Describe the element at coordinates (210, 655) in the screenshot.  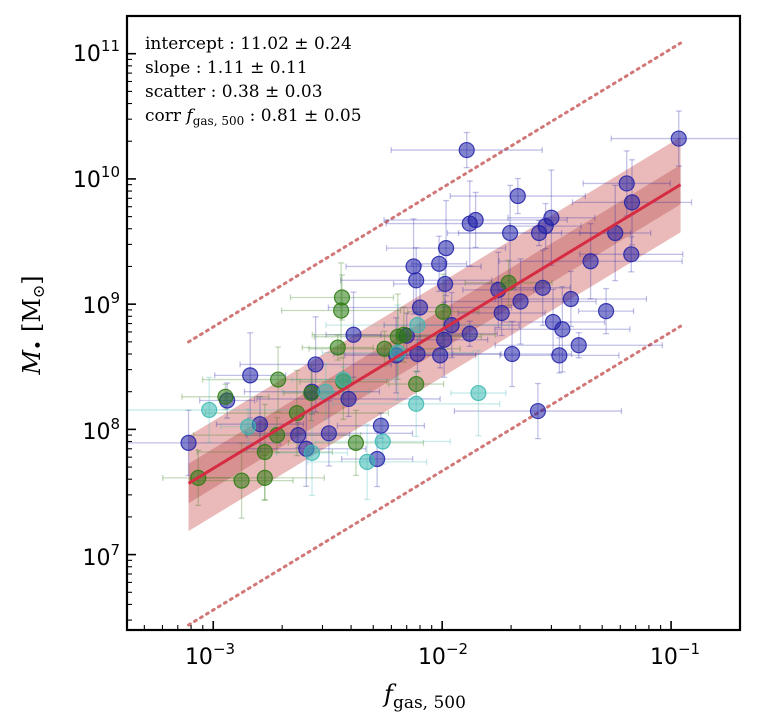
I see `x-tick-label-m3: 10⁻³` at that location.